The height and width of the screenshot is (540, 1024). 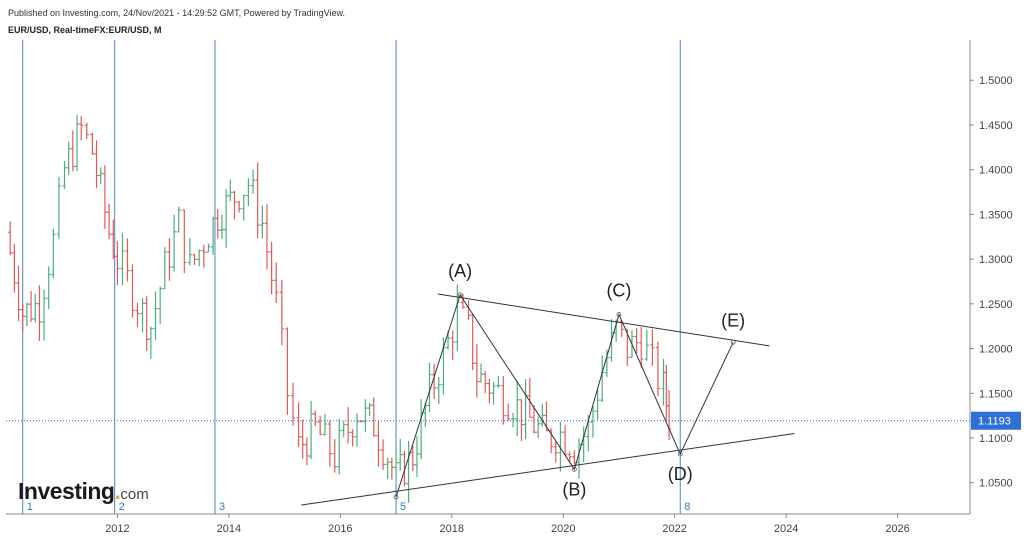 I want to click on last-price-label: 1.1193, so click(x=994, y=422).